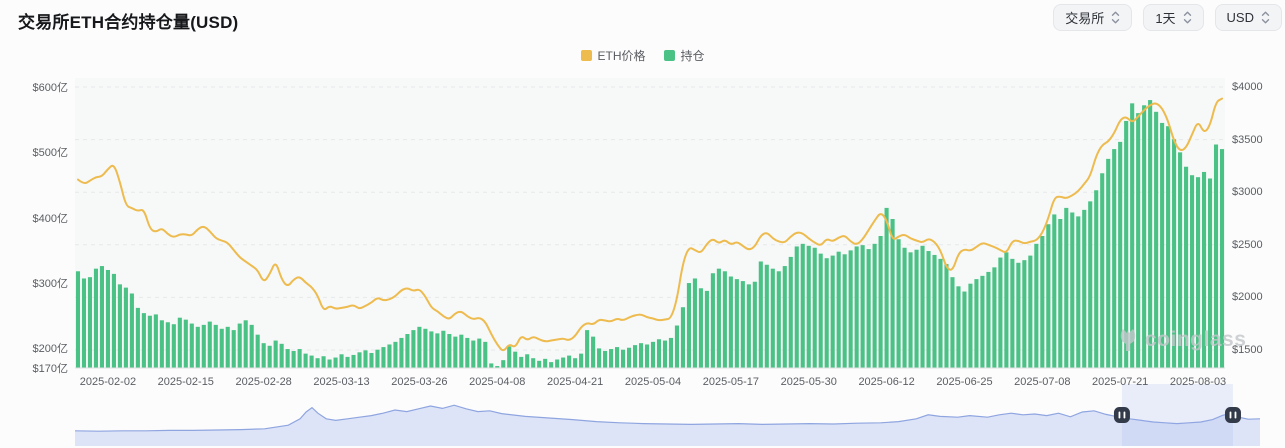  What do you see at coordinates (1173, 17) in the screenshot?
I see `interval-select: 1天` at bounding box center [1173, 17].